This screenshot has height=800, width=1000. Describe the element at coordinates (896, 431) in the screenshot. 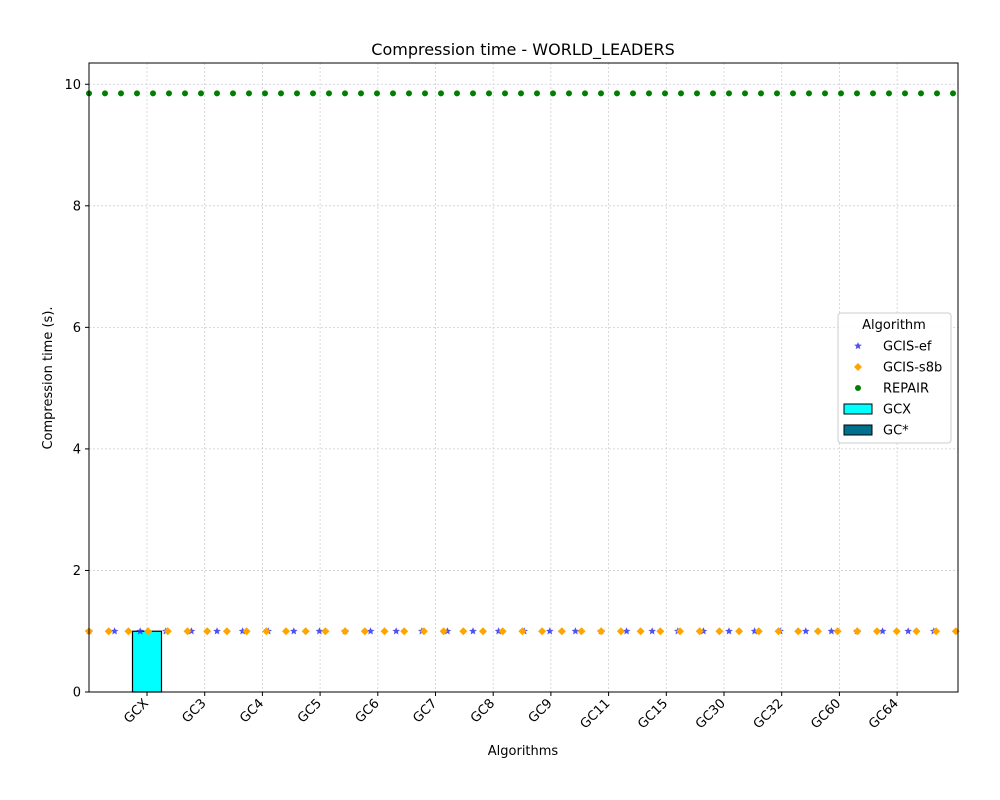

I see `legend-label-gc: GC*` at that location.